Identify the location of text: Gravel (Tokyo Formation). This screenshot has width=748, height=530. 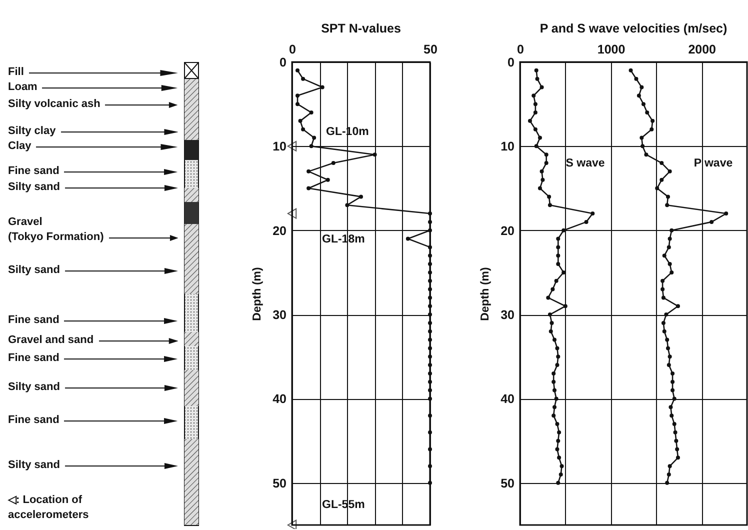
(56, 230).